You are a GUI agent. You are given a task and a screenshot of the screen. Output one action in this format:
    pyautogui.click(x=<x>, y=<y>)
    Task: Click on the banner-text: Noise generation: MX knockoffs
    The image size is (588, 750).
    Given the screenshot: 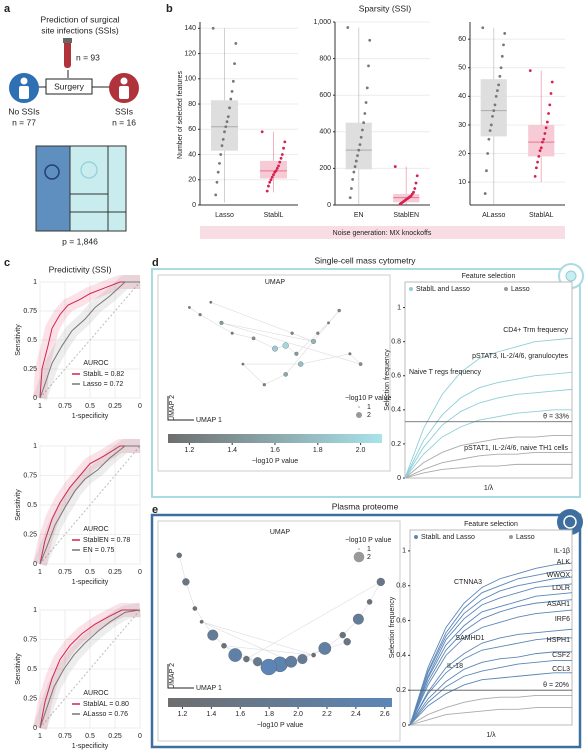 What is the action you would take?
    pyautogui.click(x=382, y=233)
    